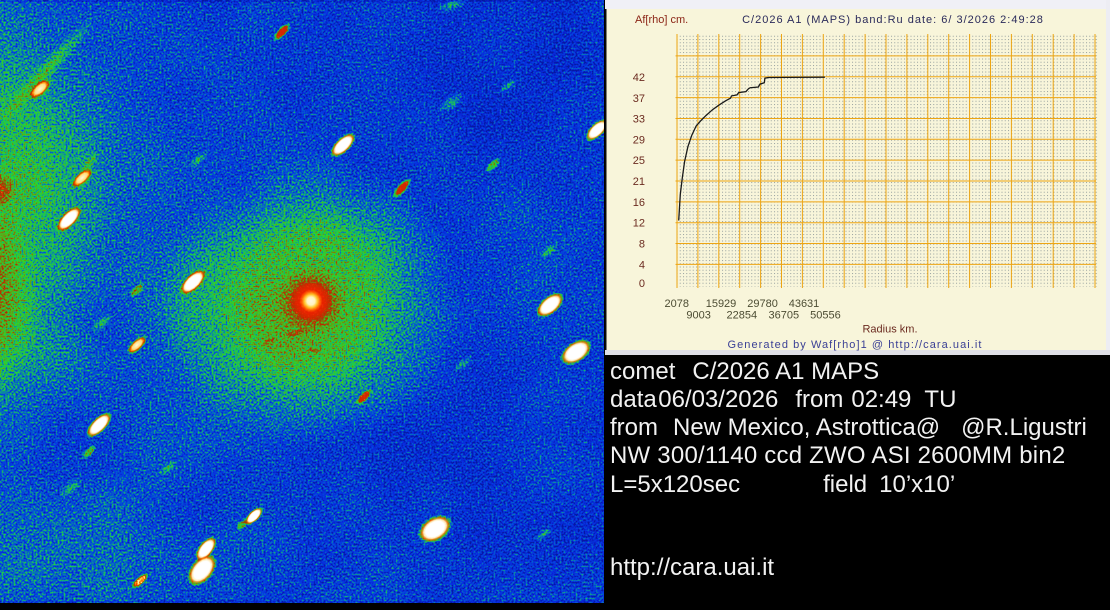 This screenshot has width=1110, height=610. Describe the element at coordinates (639, 224) in the screenshot. I see `svg-text: 12` at that location.